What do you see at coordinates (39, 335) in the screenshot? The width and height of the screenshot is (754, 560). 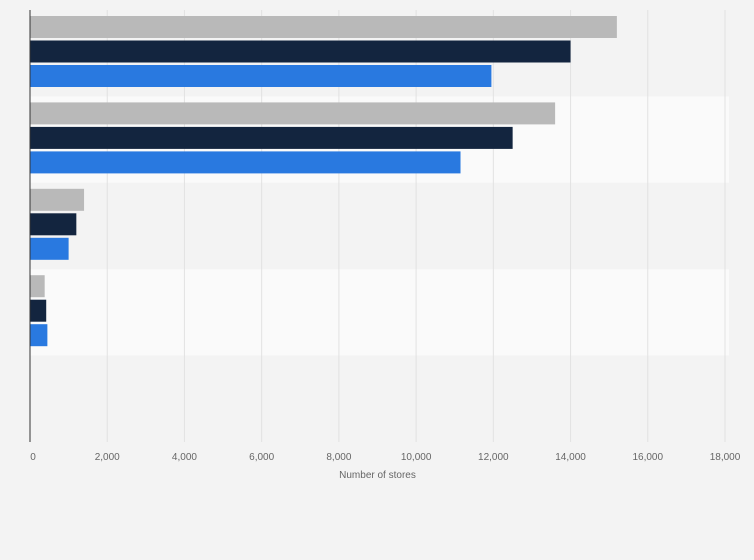 I see `bar-cat3-series2` at bounding box center [39, 335].